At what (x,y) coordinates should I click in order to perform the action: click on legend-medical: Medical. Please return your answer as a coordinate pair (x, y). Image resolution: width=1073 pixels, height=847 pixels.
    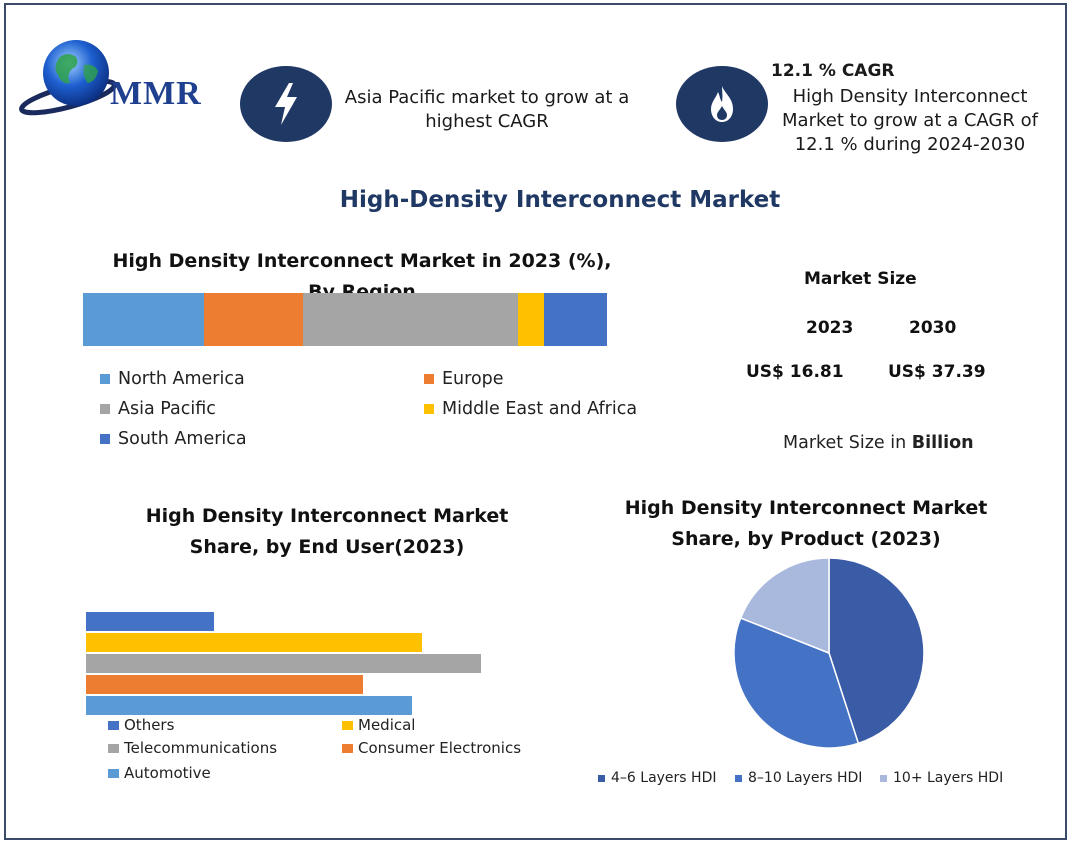
    Looking at the image, I should click on (378, 725).